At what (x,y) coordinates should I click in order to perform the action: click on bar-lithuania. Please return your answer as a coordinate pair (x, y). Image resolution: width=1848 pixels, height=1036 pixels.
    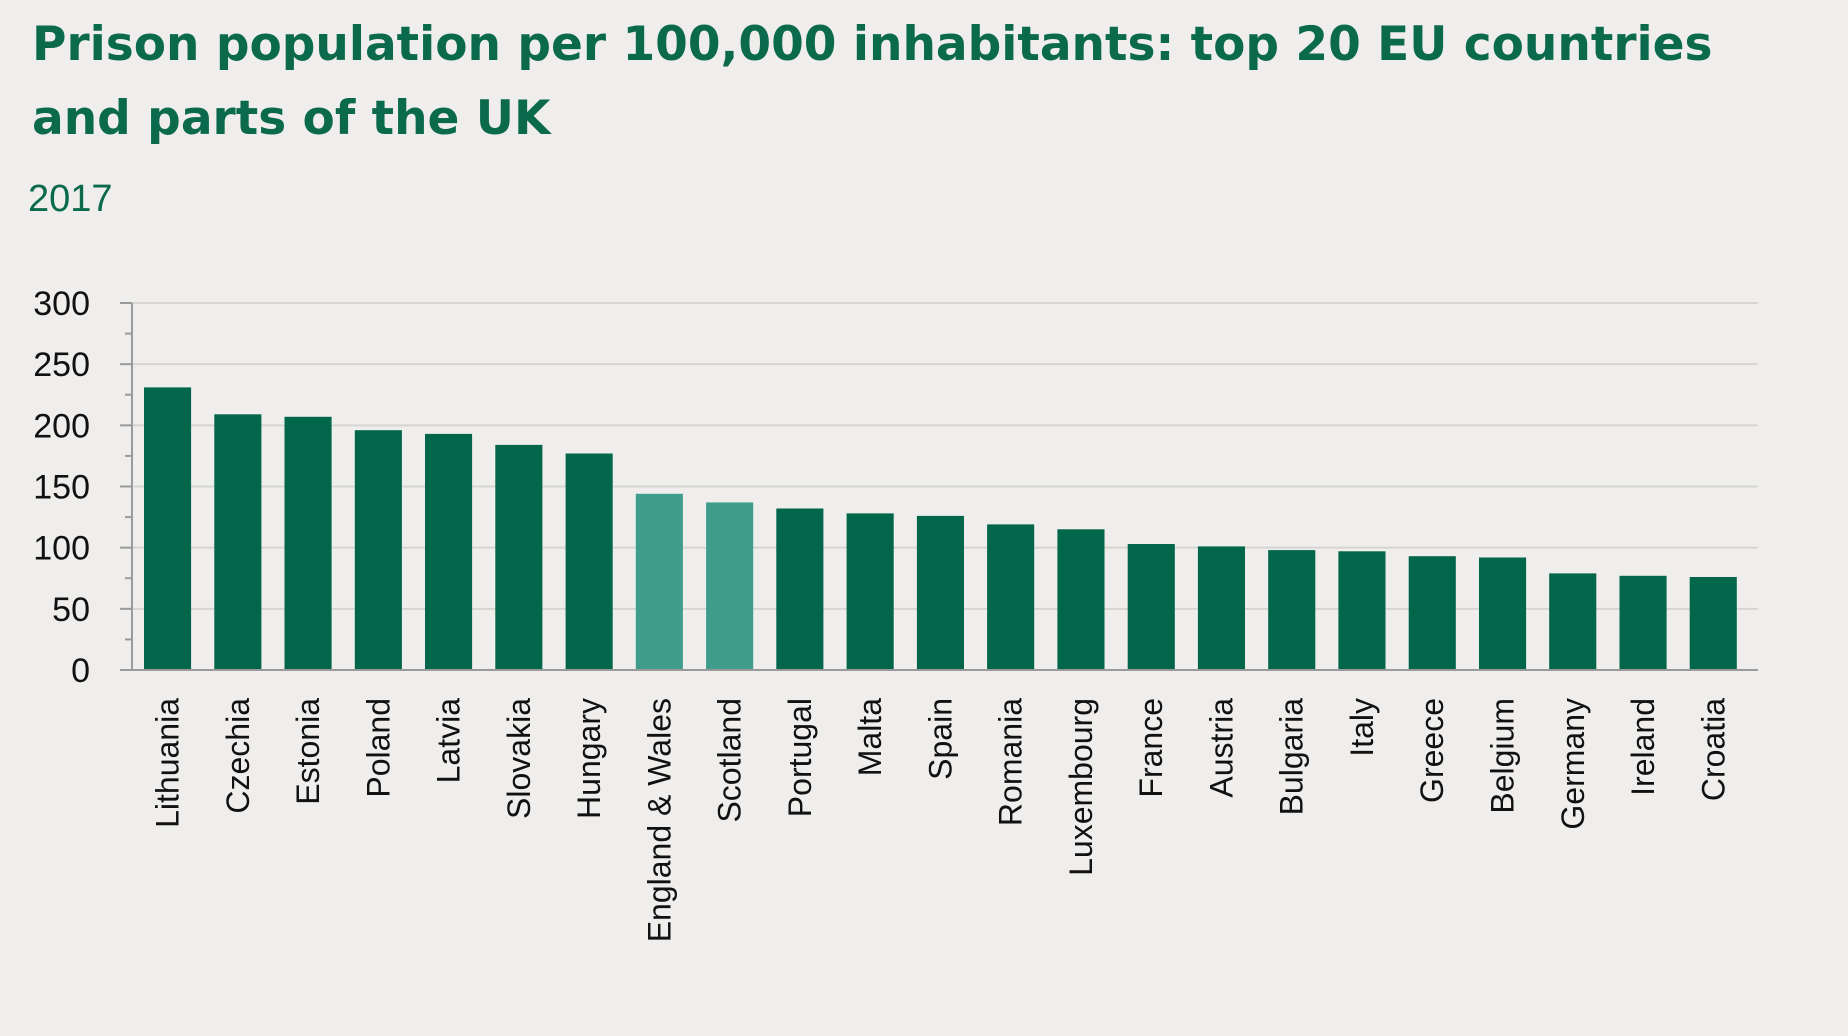
    Looking at the image, I should click on (168, 528).